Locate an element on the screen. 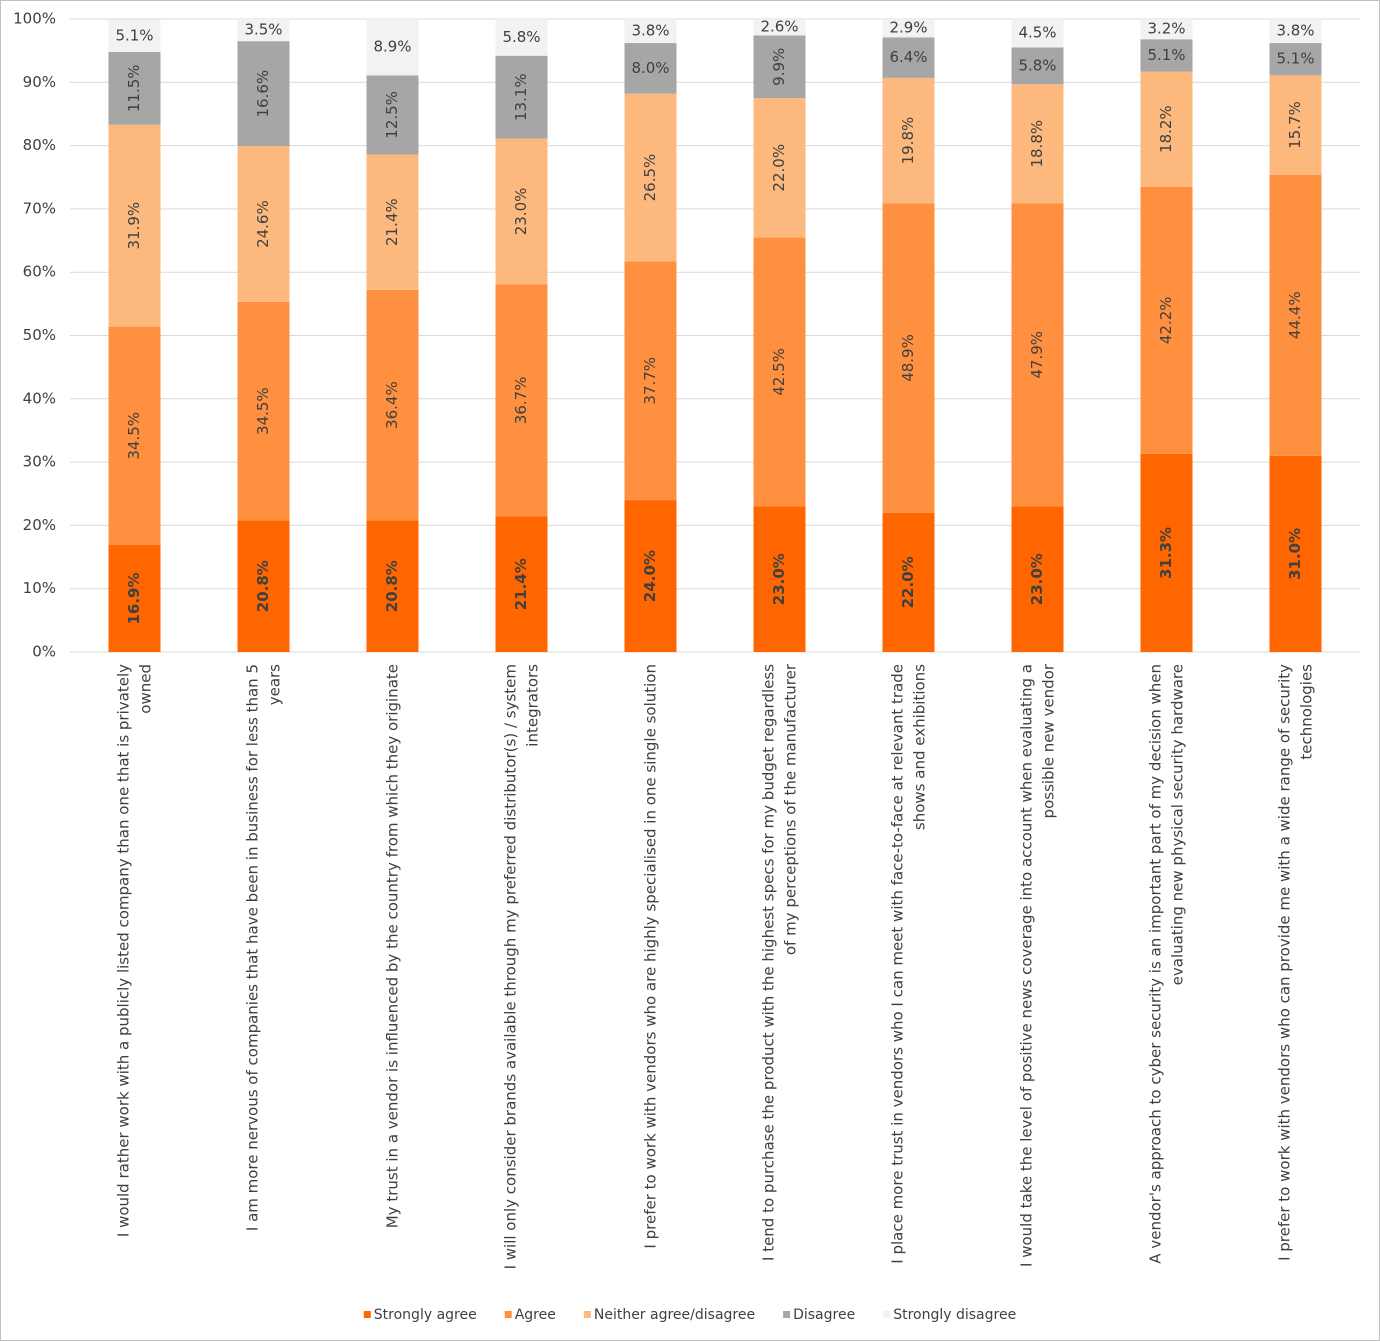 The image size is (1380, 1341). data-label: 36.7% is located at coordinates (521, 401).